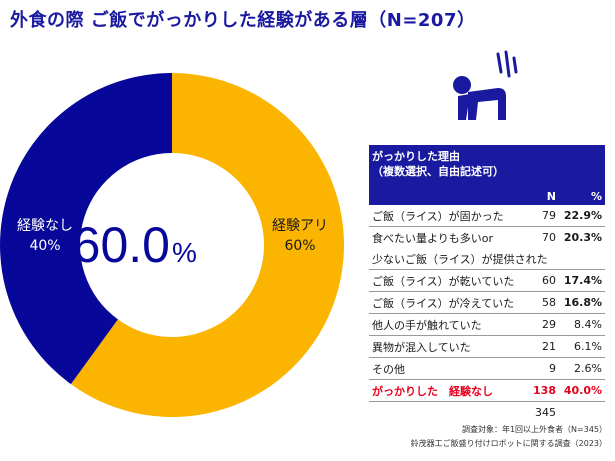  What do you see at coordinates (487, 302) in the screenshot?
I see `table-row: ご飯（ライス）が冷えていた 58 16.8%` at bounding box center [487, 302].